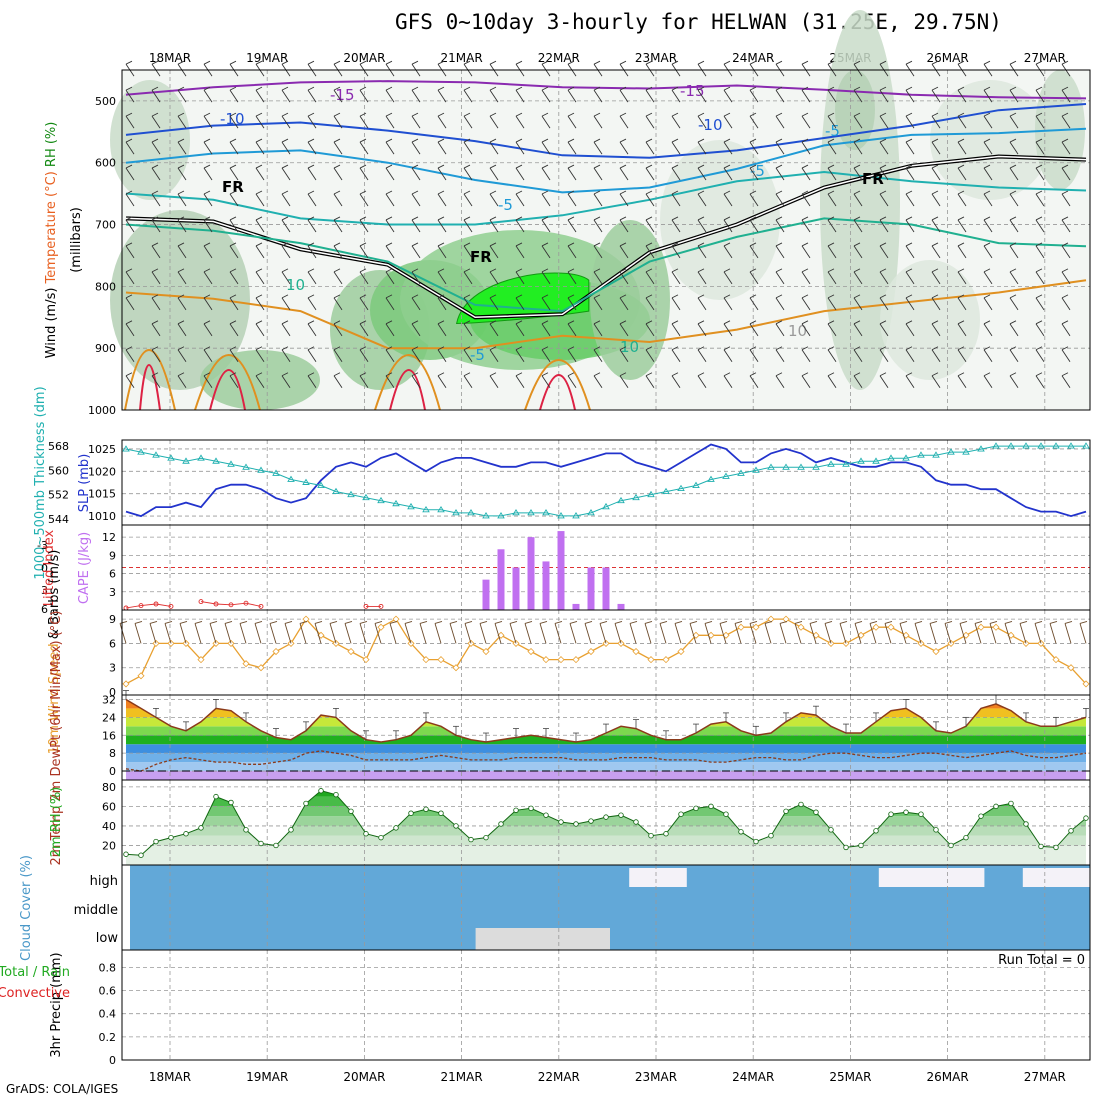  Describe the element at coordinates (51, 240) in the screenshot. I see `upper-air-ylabel-text: Wind (m/s) Temperature (°C) RH (%)` at that location.